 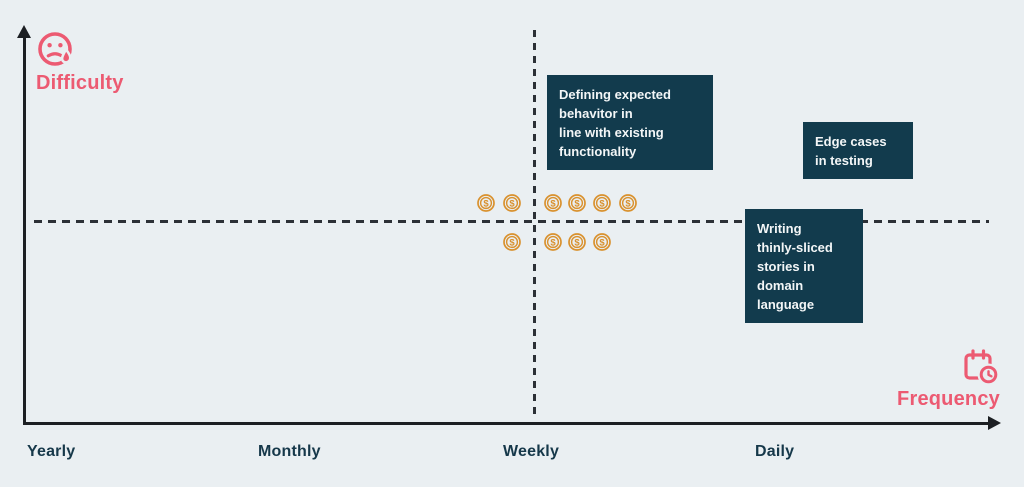 What do you see at coordinates (24, 31) in the screenshot?
I see `y-axis-arrowhead` at bounding box center [24, 31].